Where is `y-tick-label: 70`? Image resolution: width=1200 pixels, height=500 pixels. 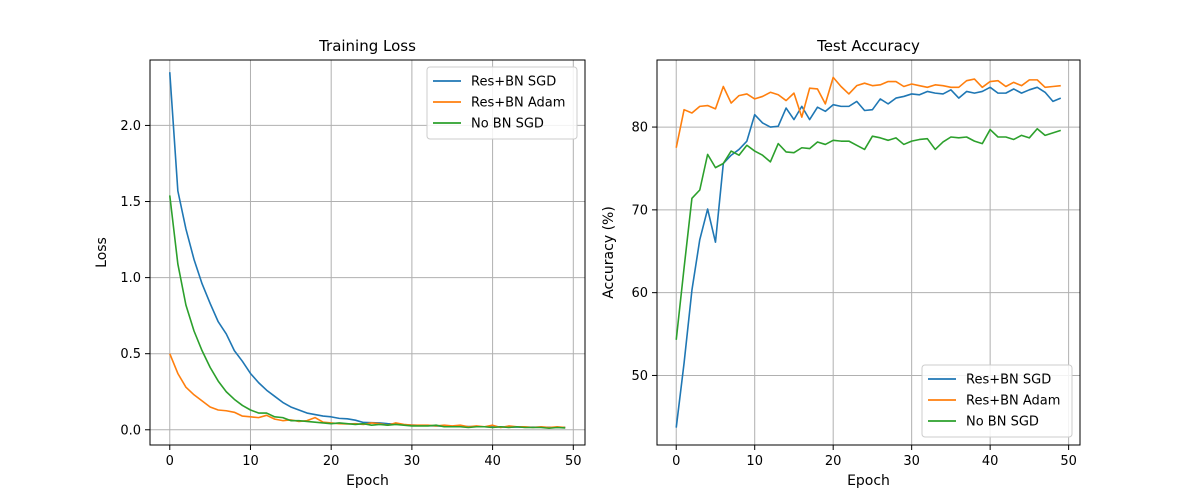 y-tick-label: 70 is located at coordinates (639, 210).